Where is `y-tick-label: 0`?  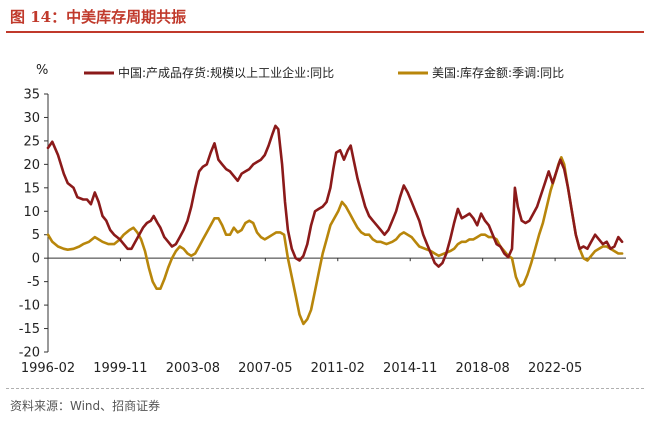
y-tick-label: 0 is located at coordinates (36, 259).